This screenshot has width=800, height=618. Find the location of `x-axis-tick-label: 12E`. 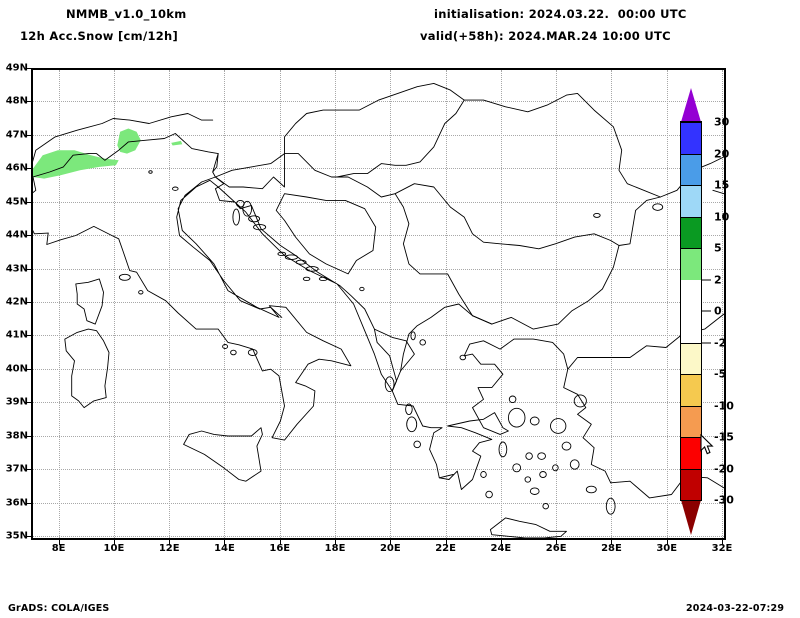

x-axis-tick-label: 12E is located at coordinates (169, 548).